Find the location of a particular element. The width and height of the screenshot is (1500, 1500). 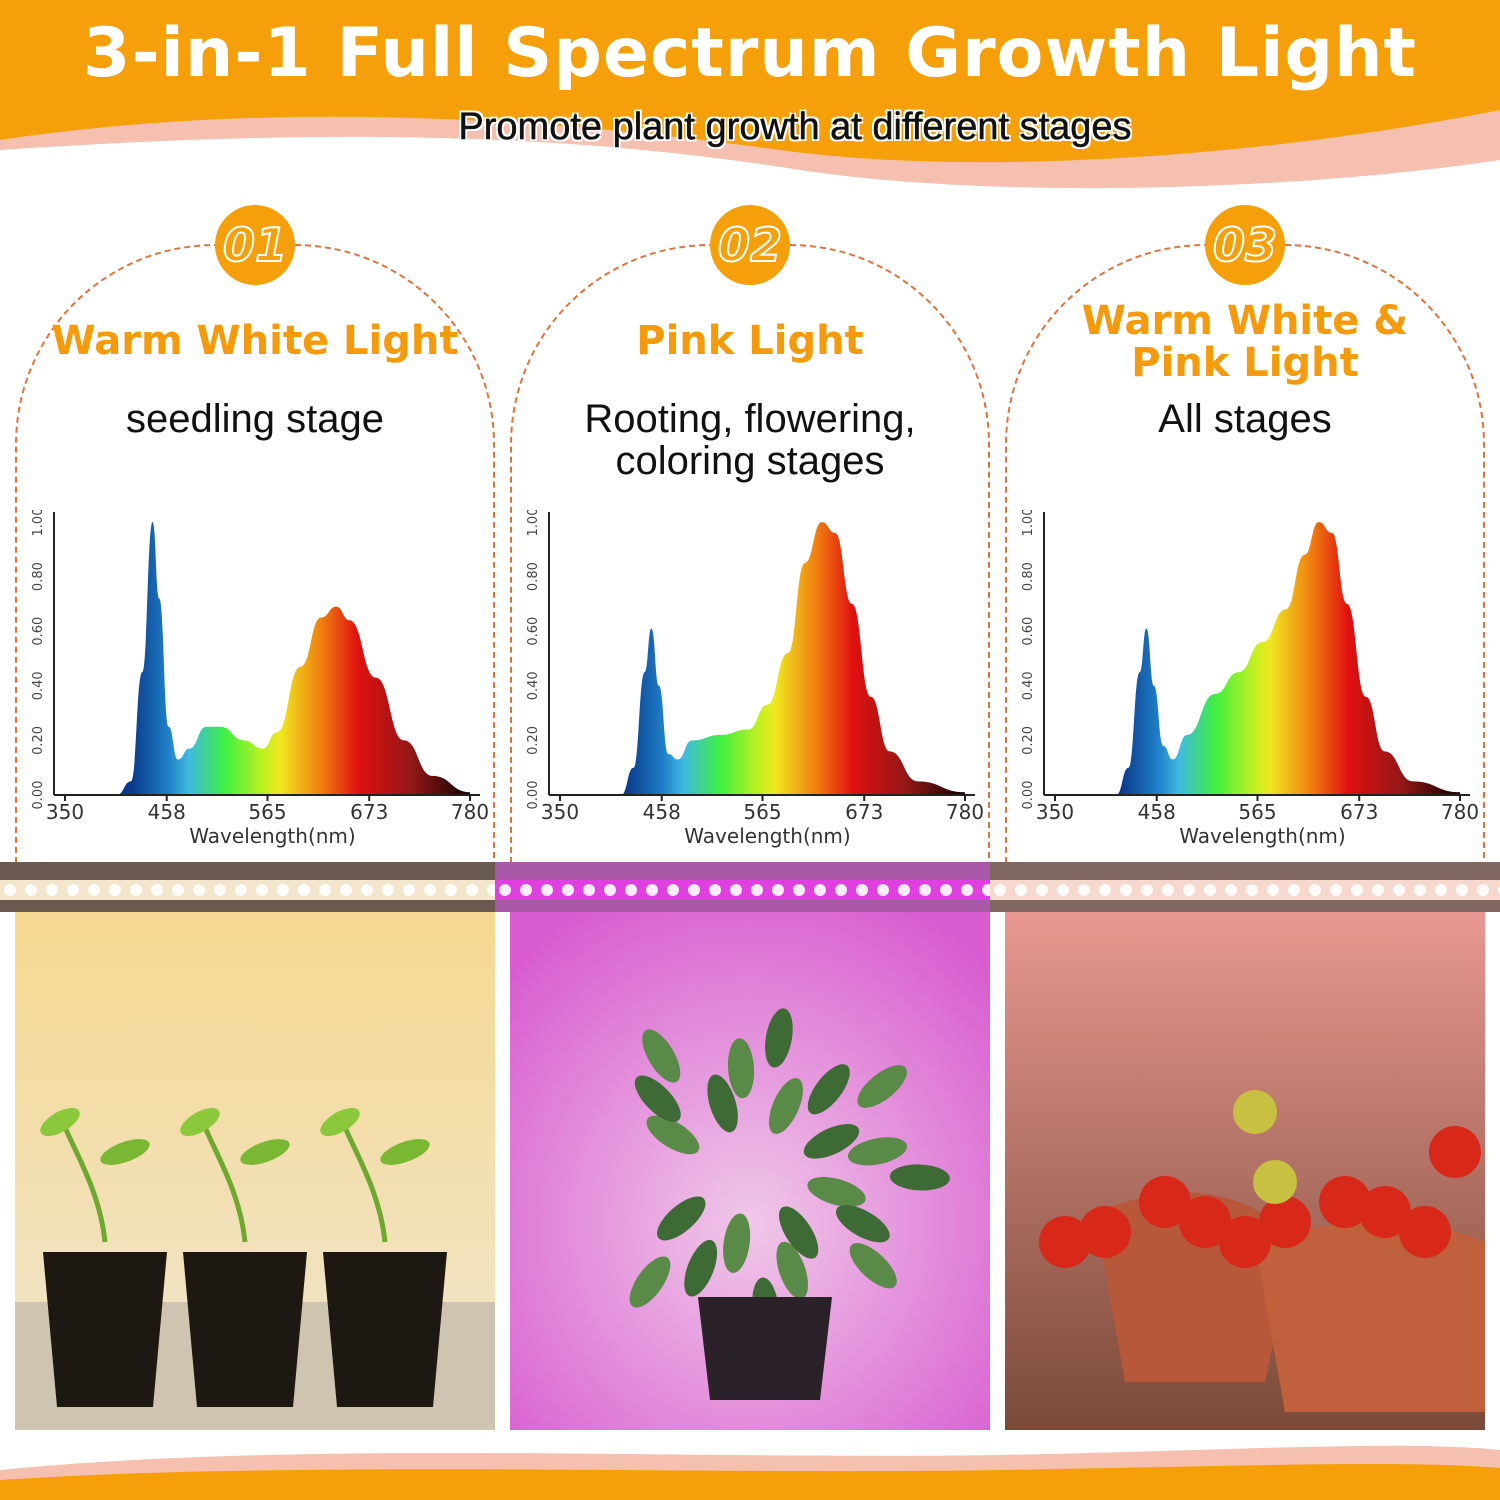

stage-title-line: Warm White Light is located at coordinates (255, 341).